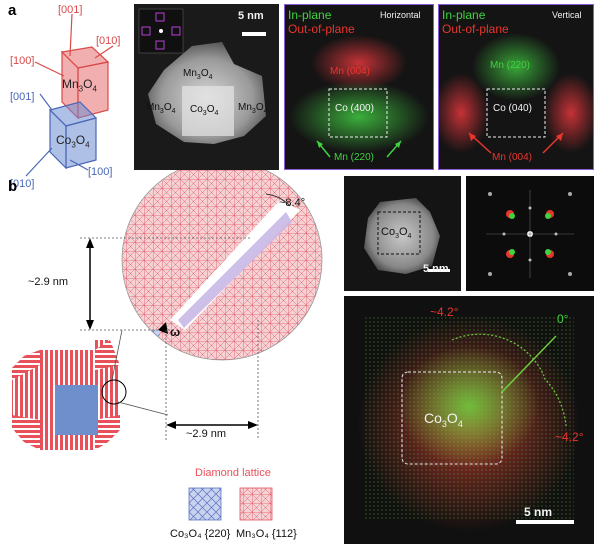 The width and height of the screenshot is (600, 554). Describe the element at coordinates (22, 61) in the screenshot. I see `red-axis-100-label: [100]` at that location.